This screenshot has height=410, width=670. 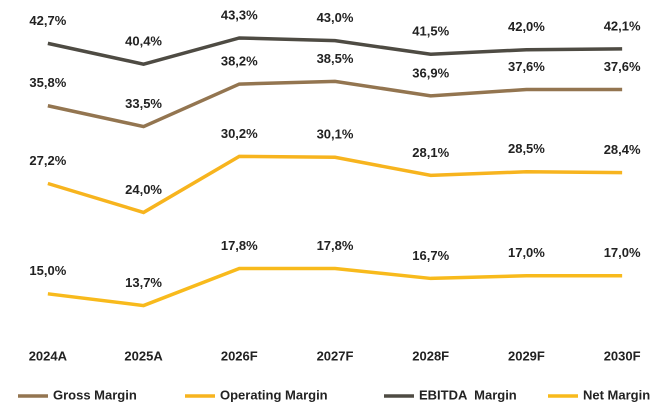 I want to click on legend-label: Operating Margin, so click(x=274, y=394).